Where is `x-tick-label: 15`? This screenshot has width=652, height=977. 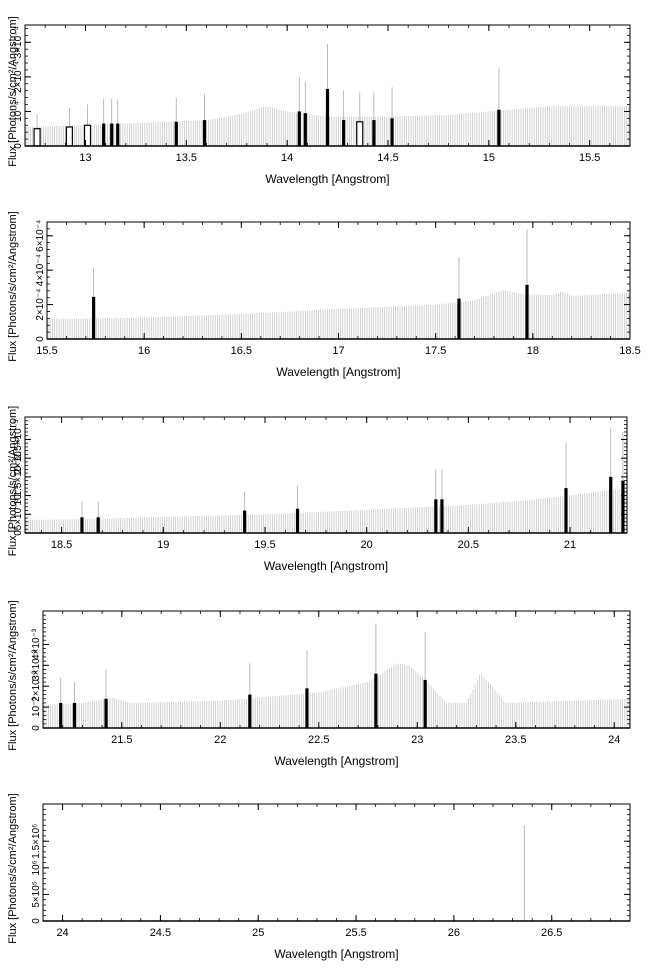
x-tick-label: 15 is located at coordinates (489, 158).